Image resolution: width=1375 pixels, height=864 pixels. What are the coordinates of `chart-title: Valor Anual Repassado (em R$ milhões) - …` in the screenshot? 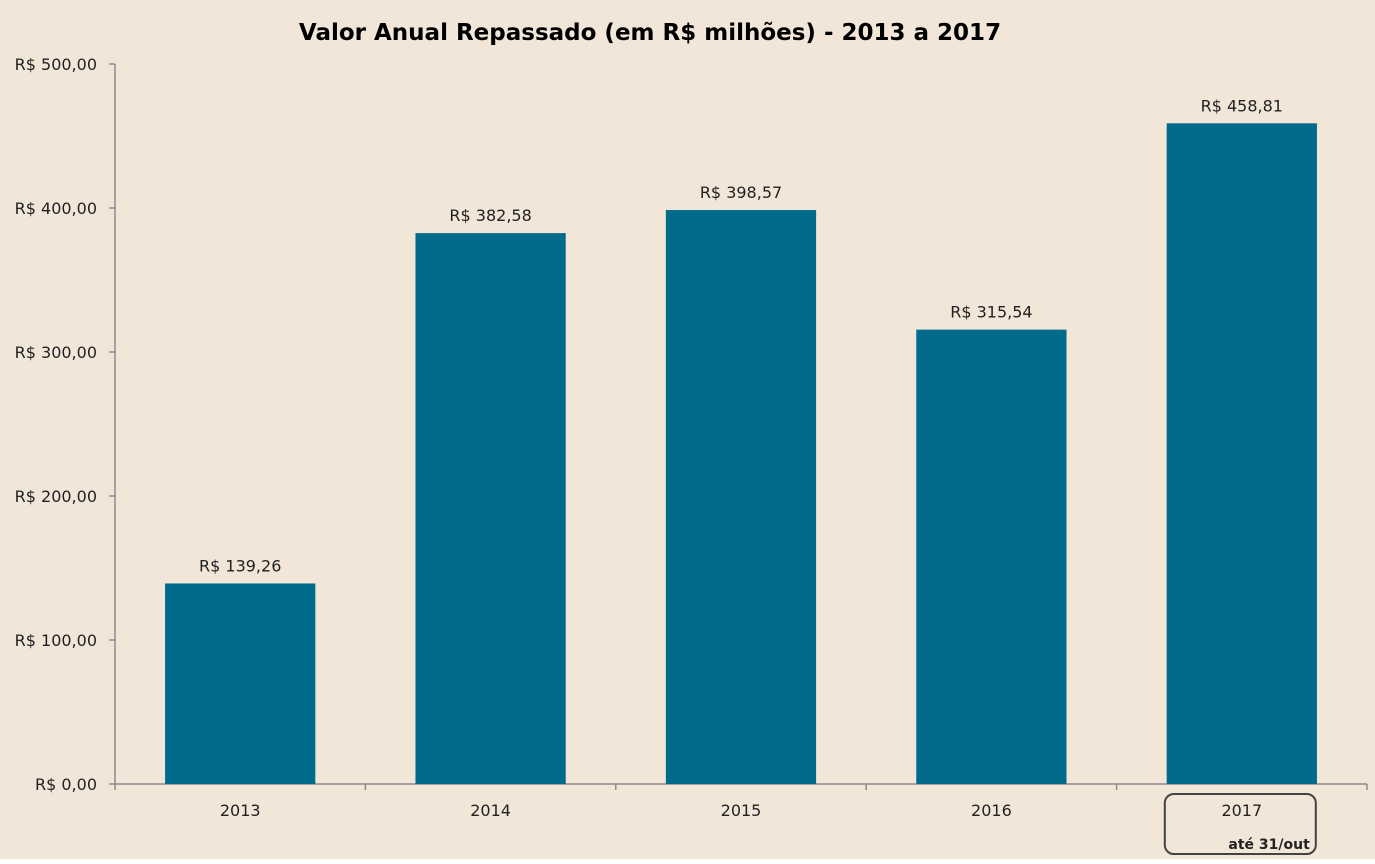 It's located at (650, 33).